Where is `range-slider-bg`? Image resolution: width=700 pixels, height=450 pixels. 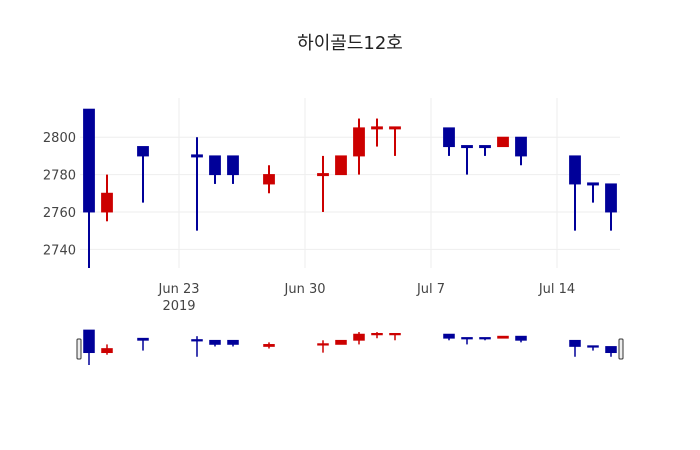 range-slider-bg is located at coordinates (350, 347).